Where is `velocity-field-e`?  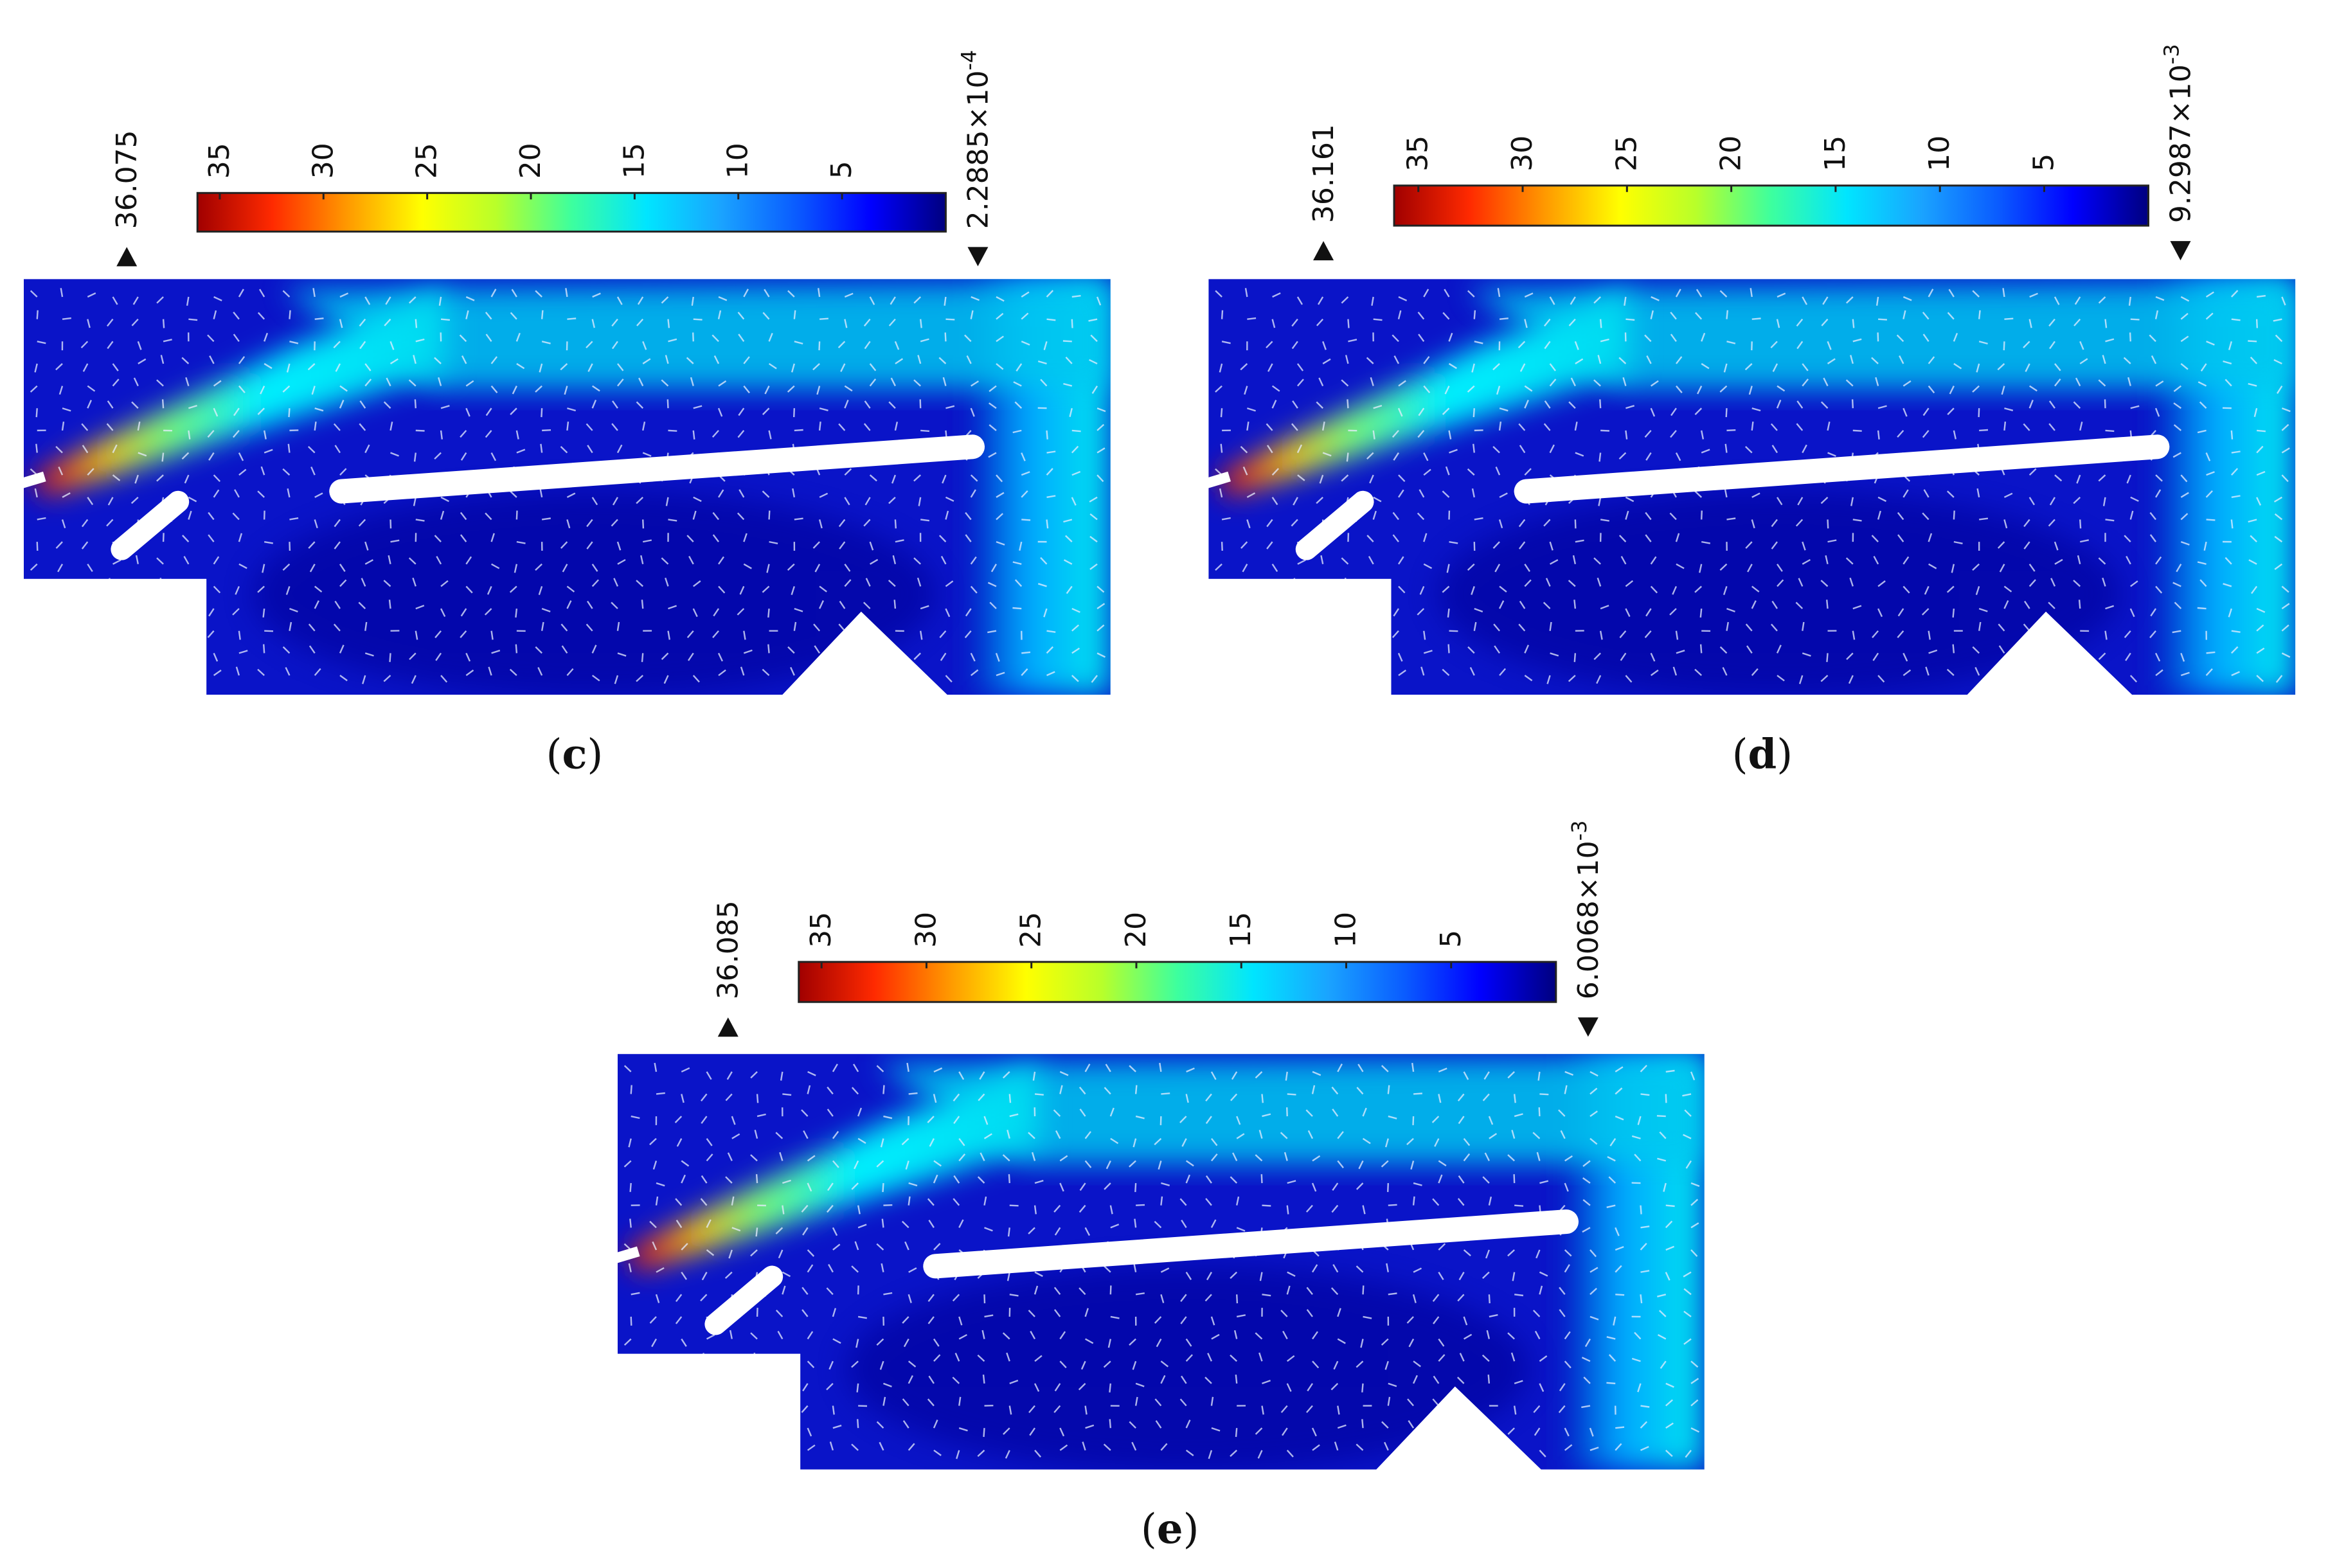
velocity-field-e is located at coordinates (1161, 1262).